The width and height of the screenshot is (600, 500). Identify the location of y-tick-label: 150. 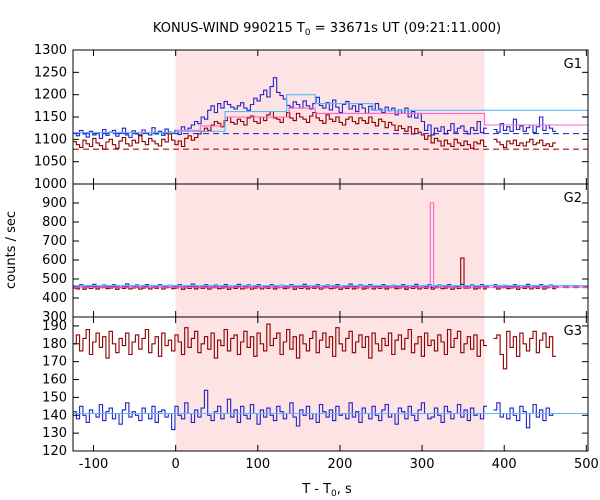
(54, 397).